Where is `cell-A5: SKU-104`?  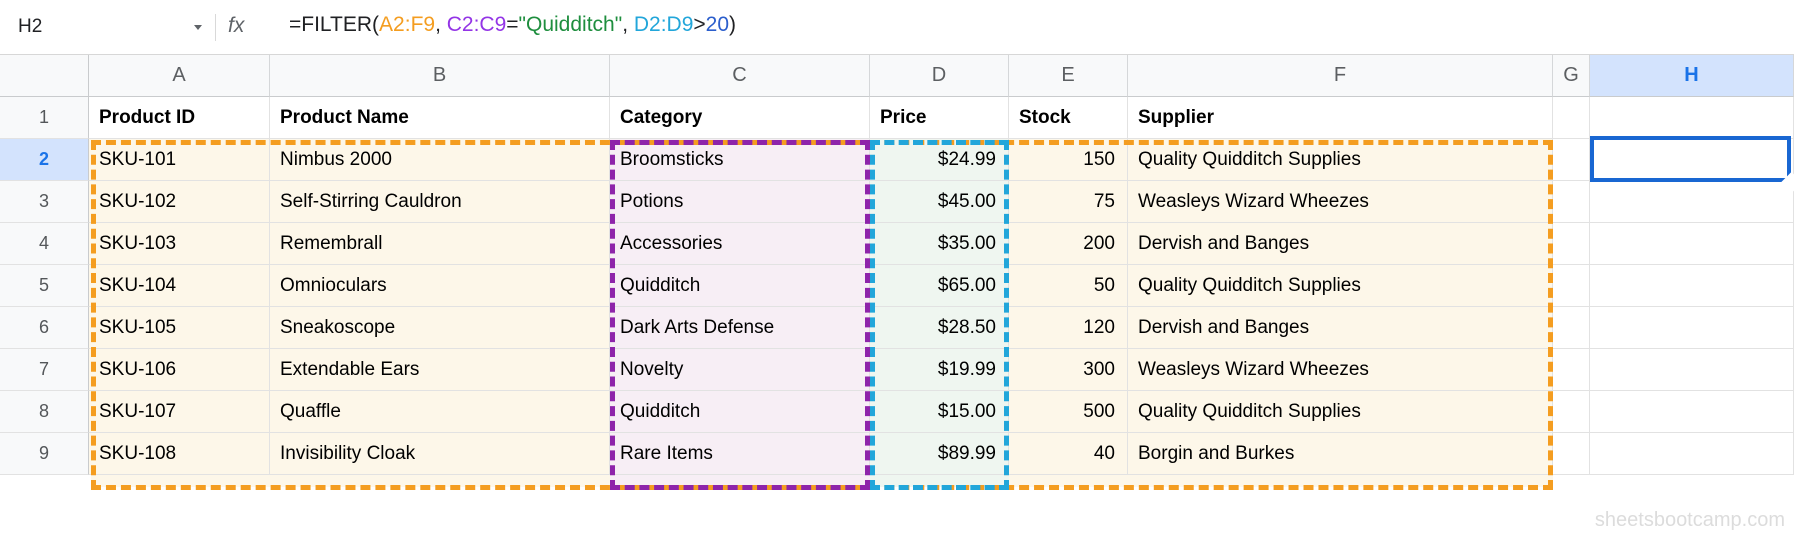
cell-A5: SKU-104 is located at coordinates (179, 286).